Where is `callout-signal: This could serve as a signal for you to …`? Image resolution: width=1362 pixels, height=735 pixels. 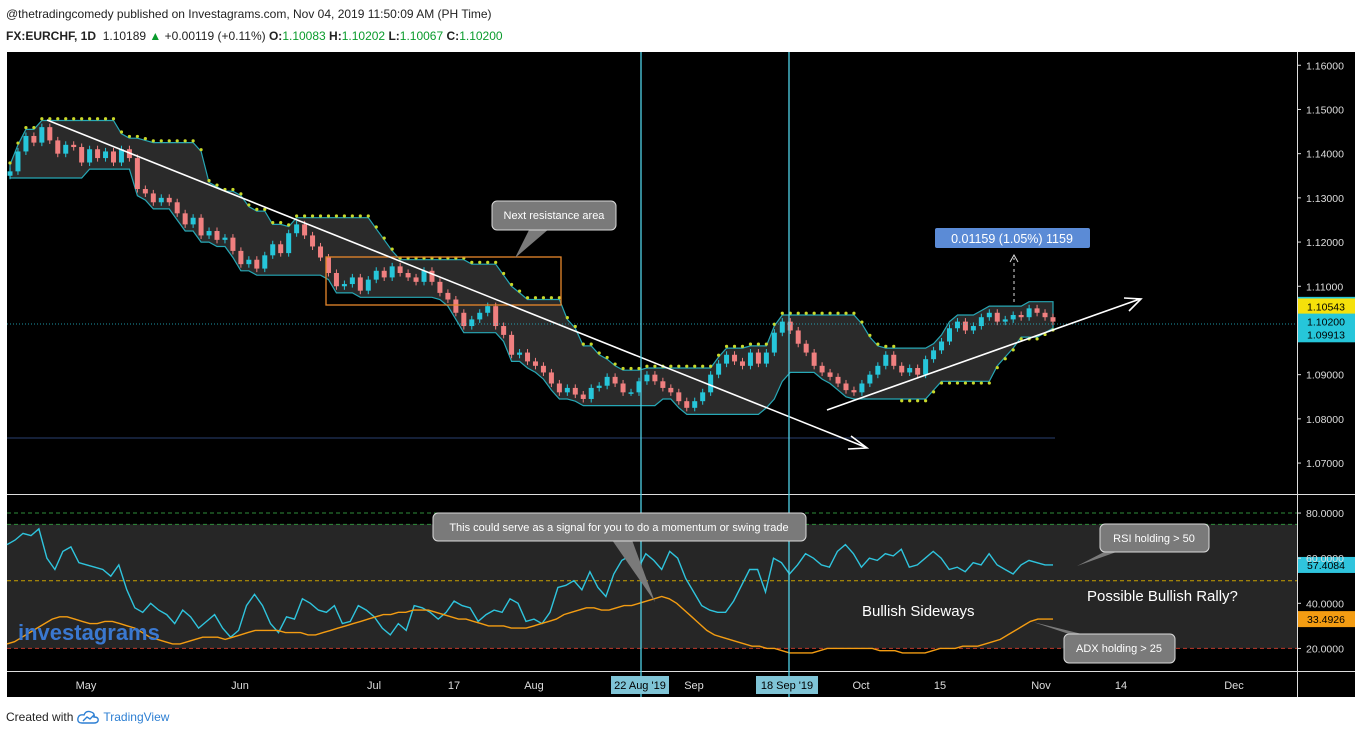
callout-signal: This could serve as a signal for you to … is located at coordinates (619, 557).